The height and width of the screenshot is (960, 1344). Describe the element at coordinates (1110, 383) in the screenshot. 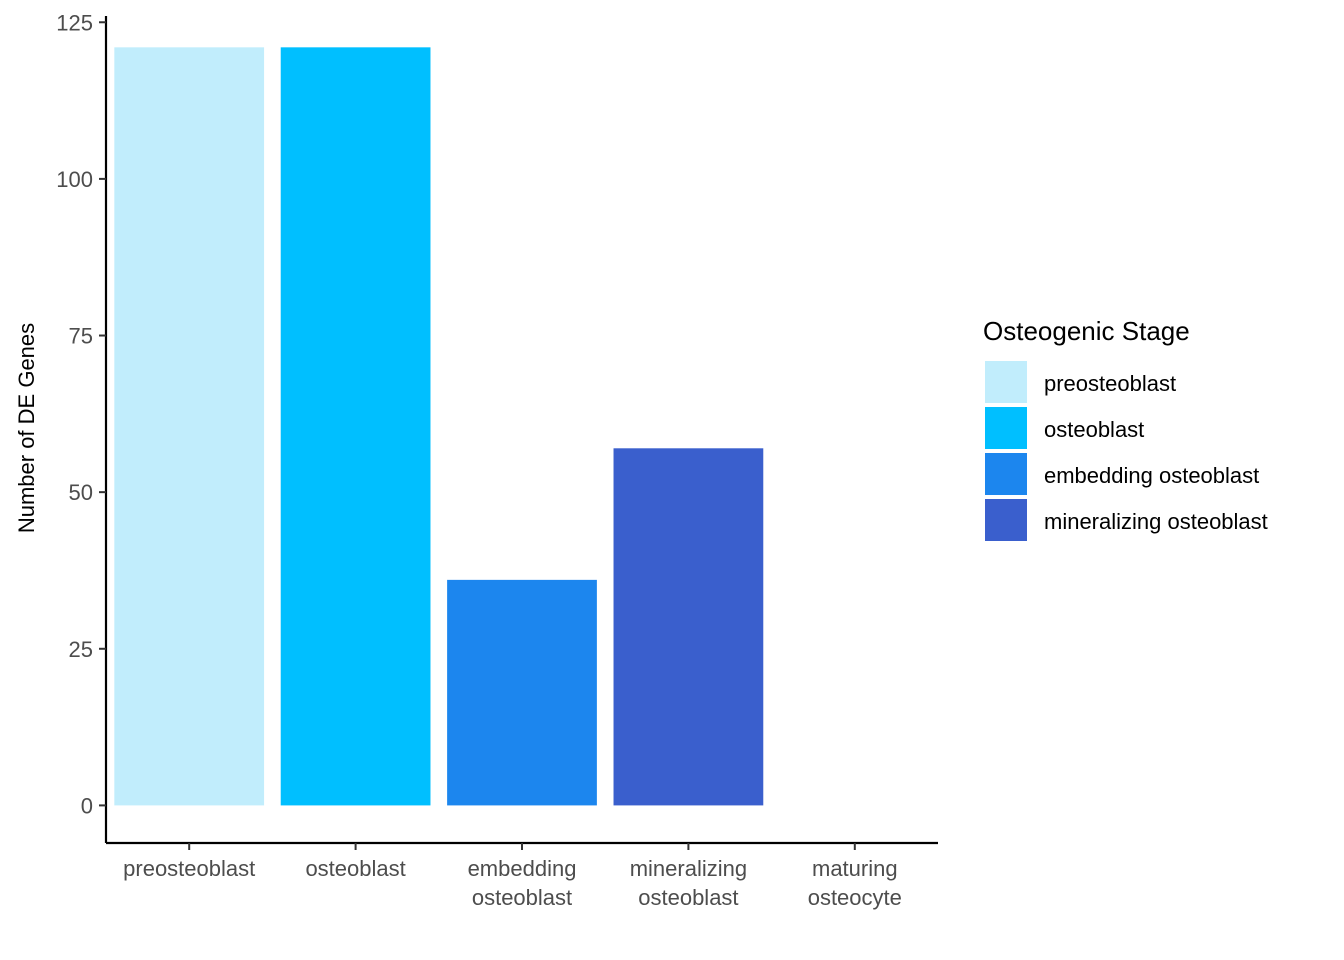

I see `legend-label: preosteoblast` at that location.